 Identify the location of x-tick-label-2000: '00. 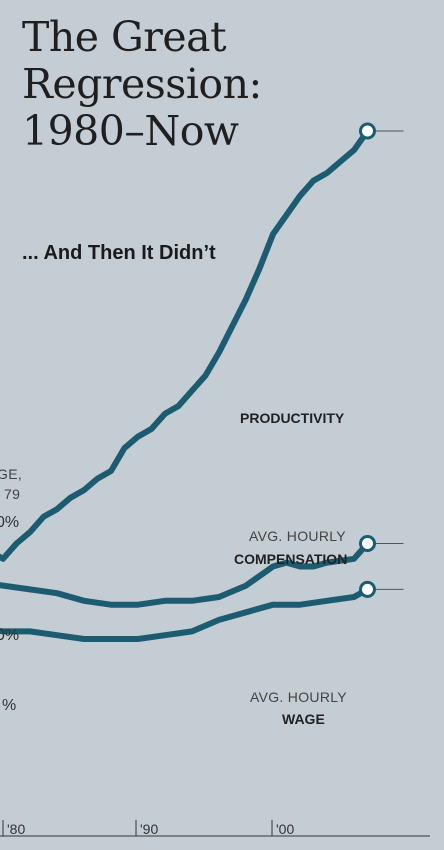
(285, 829).